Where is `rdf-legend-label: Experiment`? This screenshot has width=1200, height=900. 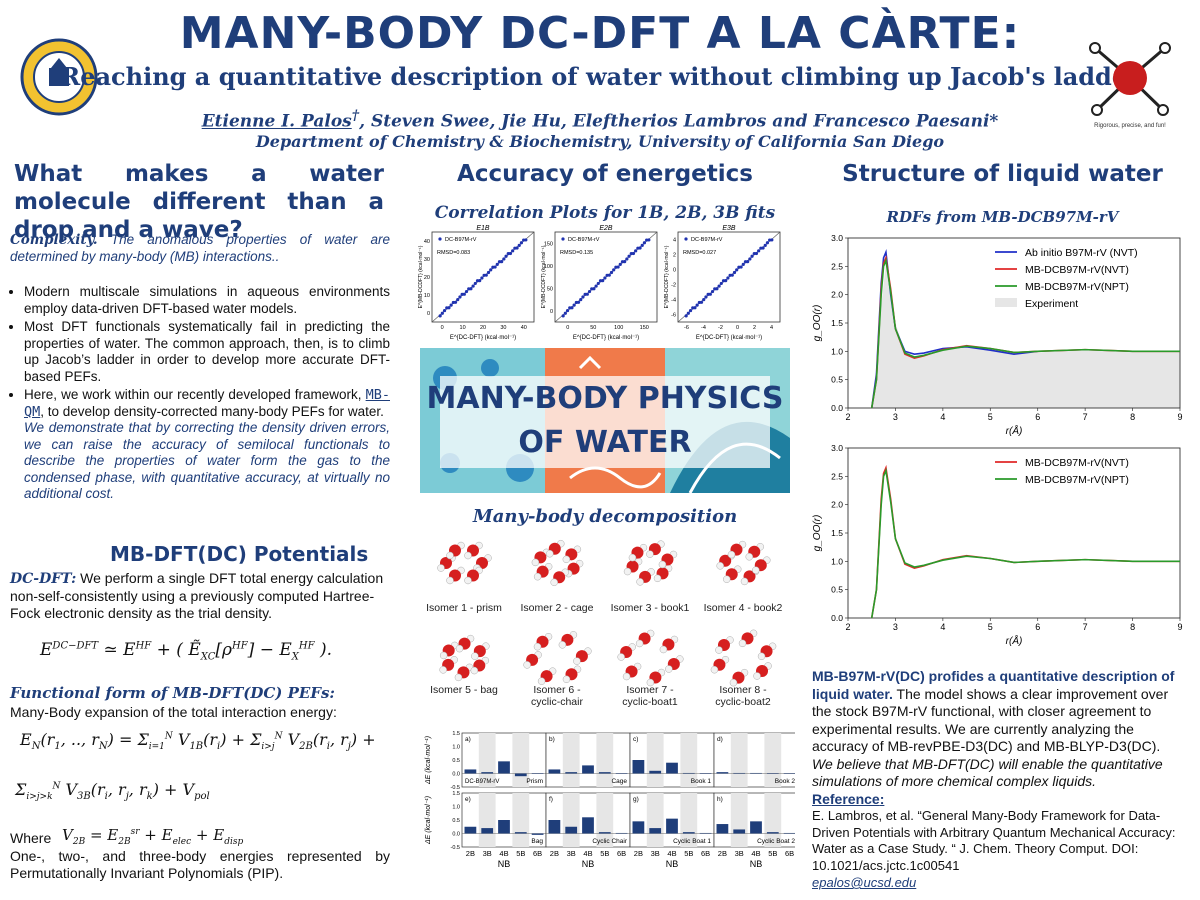 rdf-legend-label: Experiment is located at coordinates (1051, 304).